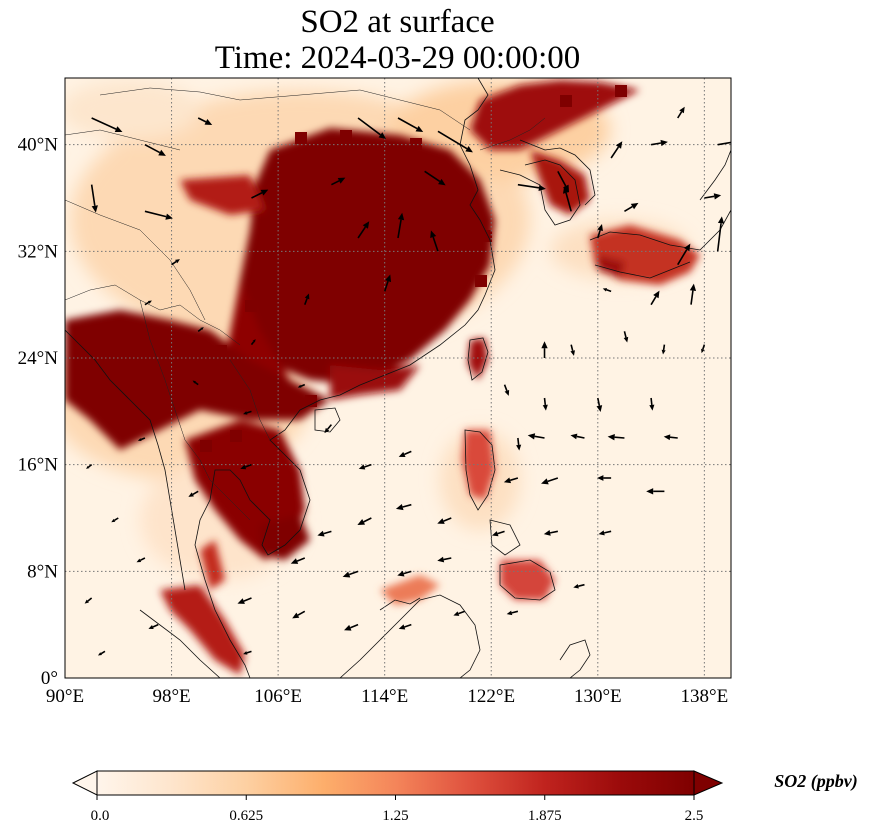  Describe the element at coordinates (598, 696) in the screenshot. I see `lon-tick-label: 130°E` at that location.